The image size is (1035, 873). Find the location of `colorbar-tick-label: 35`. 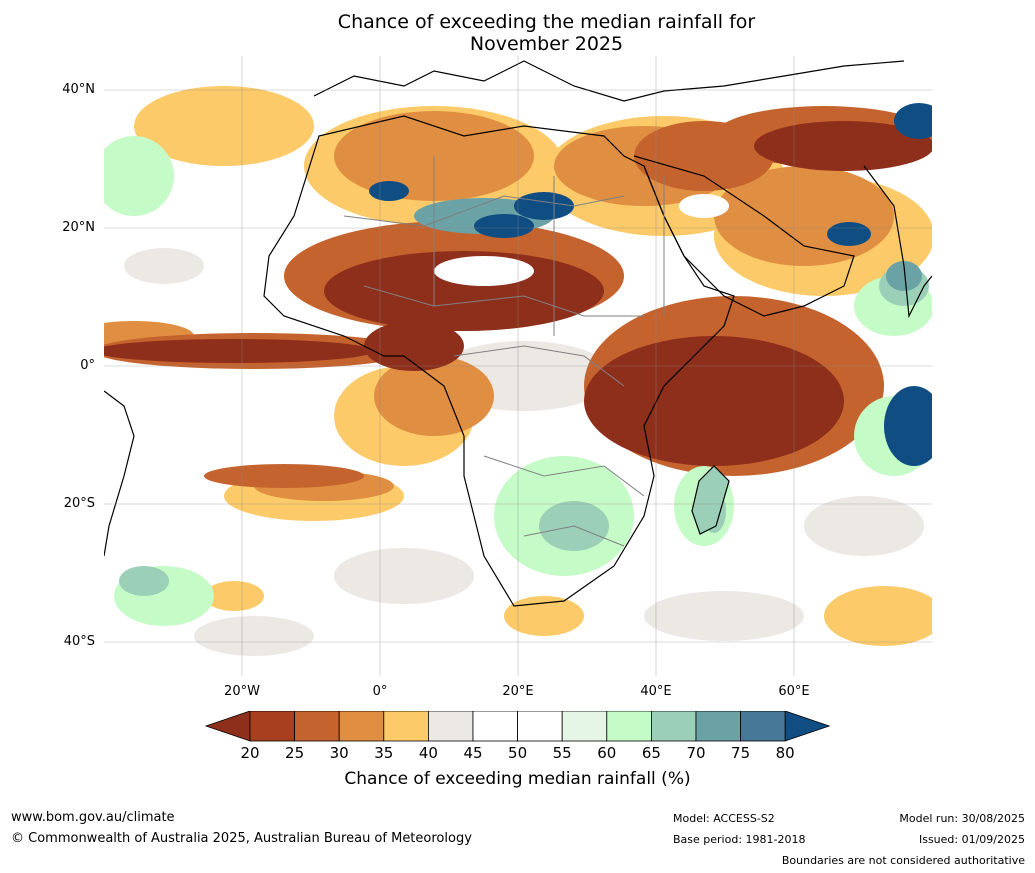

colorbar-tick-label: 35 is located at coordinates (384, 753).